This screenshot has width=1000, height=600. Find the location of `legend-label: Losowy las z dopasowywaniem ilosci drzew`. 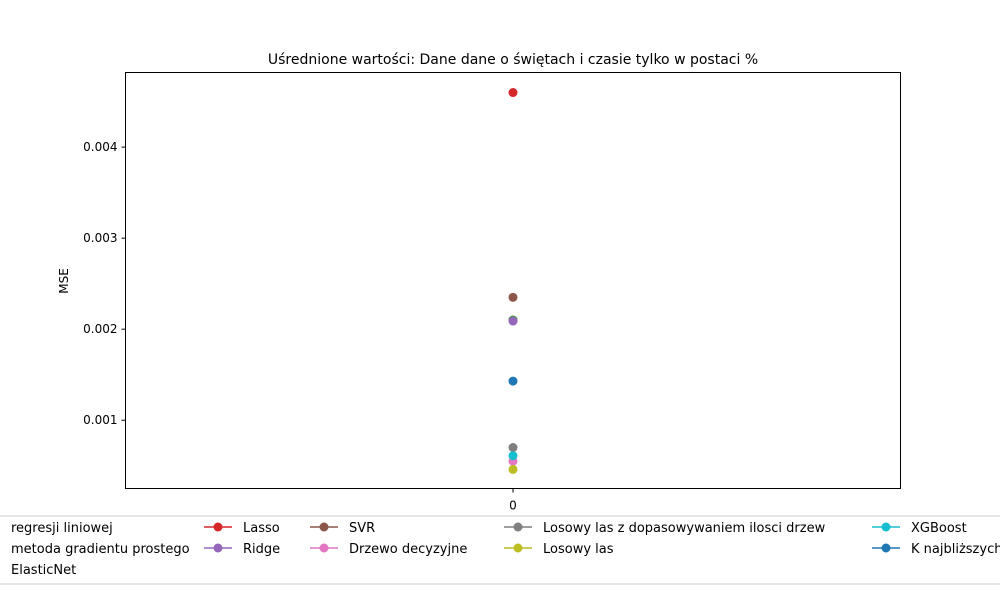

legend-label: Losowy las z dopasowywaniem ilosci drzew is located at coordinates (684, 528).